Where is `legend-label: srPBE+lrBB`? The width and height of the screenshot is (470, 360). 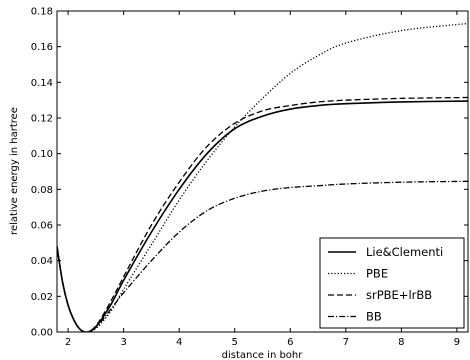
legend-label: srPBE+lrBB is located at coordinates (399, 295).